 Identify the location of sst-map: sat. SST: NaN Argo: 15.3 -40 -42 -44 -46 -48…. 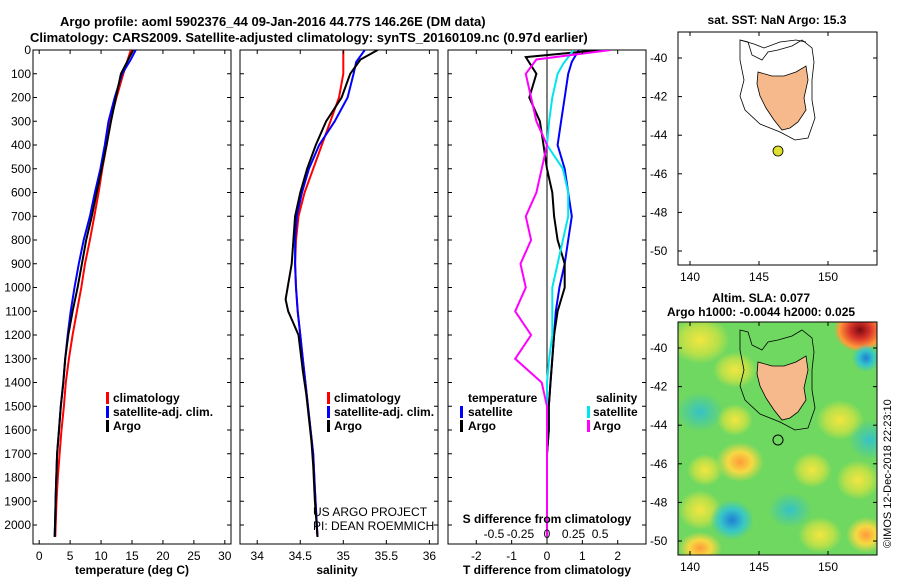
(764, 148).